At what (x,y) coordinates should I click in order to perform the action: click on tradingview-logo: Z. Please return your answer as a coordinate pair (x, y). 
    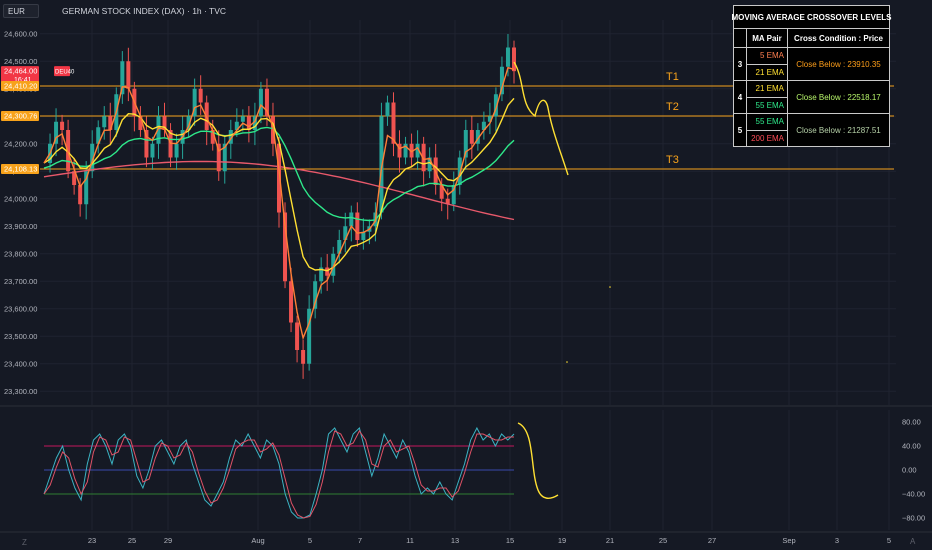
    Looking at the image, I should click on (24, 542).